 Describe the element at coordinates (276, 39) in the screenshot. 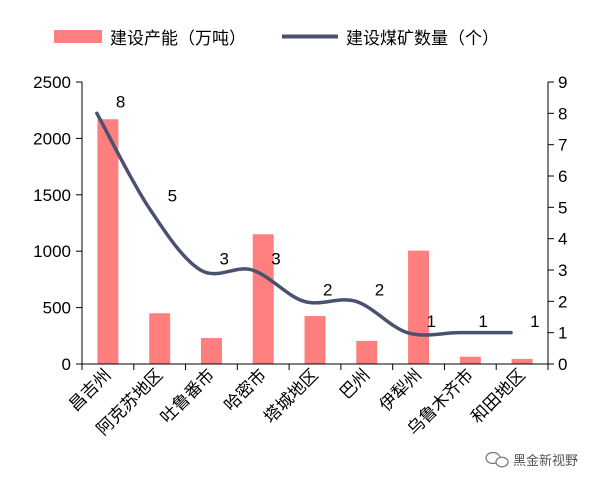

I see `legend: 建设产能（万吨） 建设煤矿数量（个）` at that location.